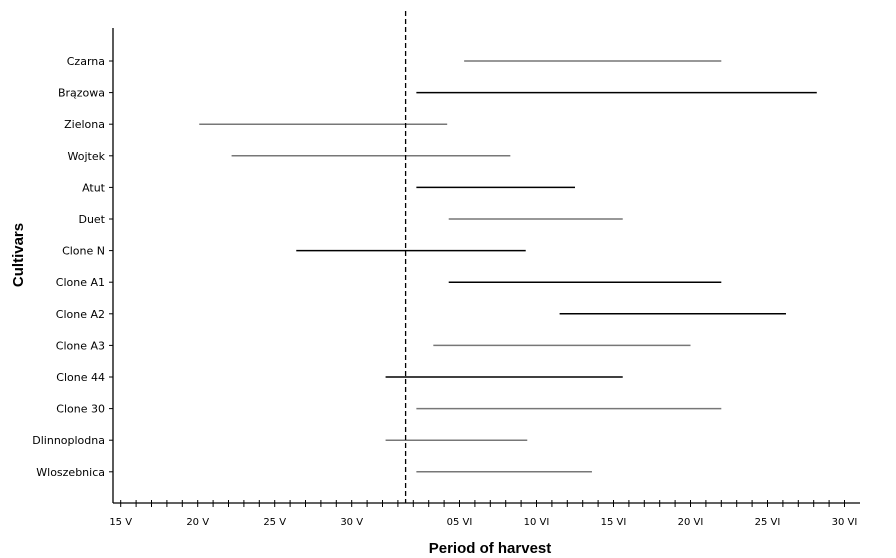 This screenshot has height=558, width=896. Describe the element at coordinates (84, 124) in the screenshot. I see `cultivar-label: Zielona` at that location.